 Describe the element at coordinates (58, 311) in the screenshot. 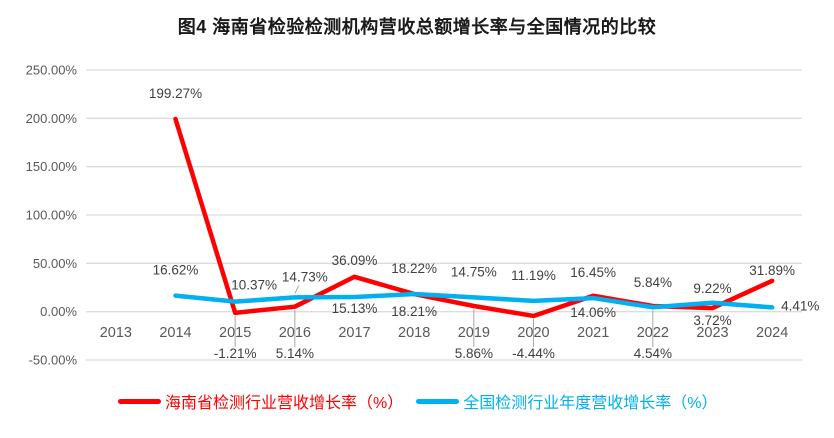

I see `y-axis-tick-label: 0.00%` at that location.